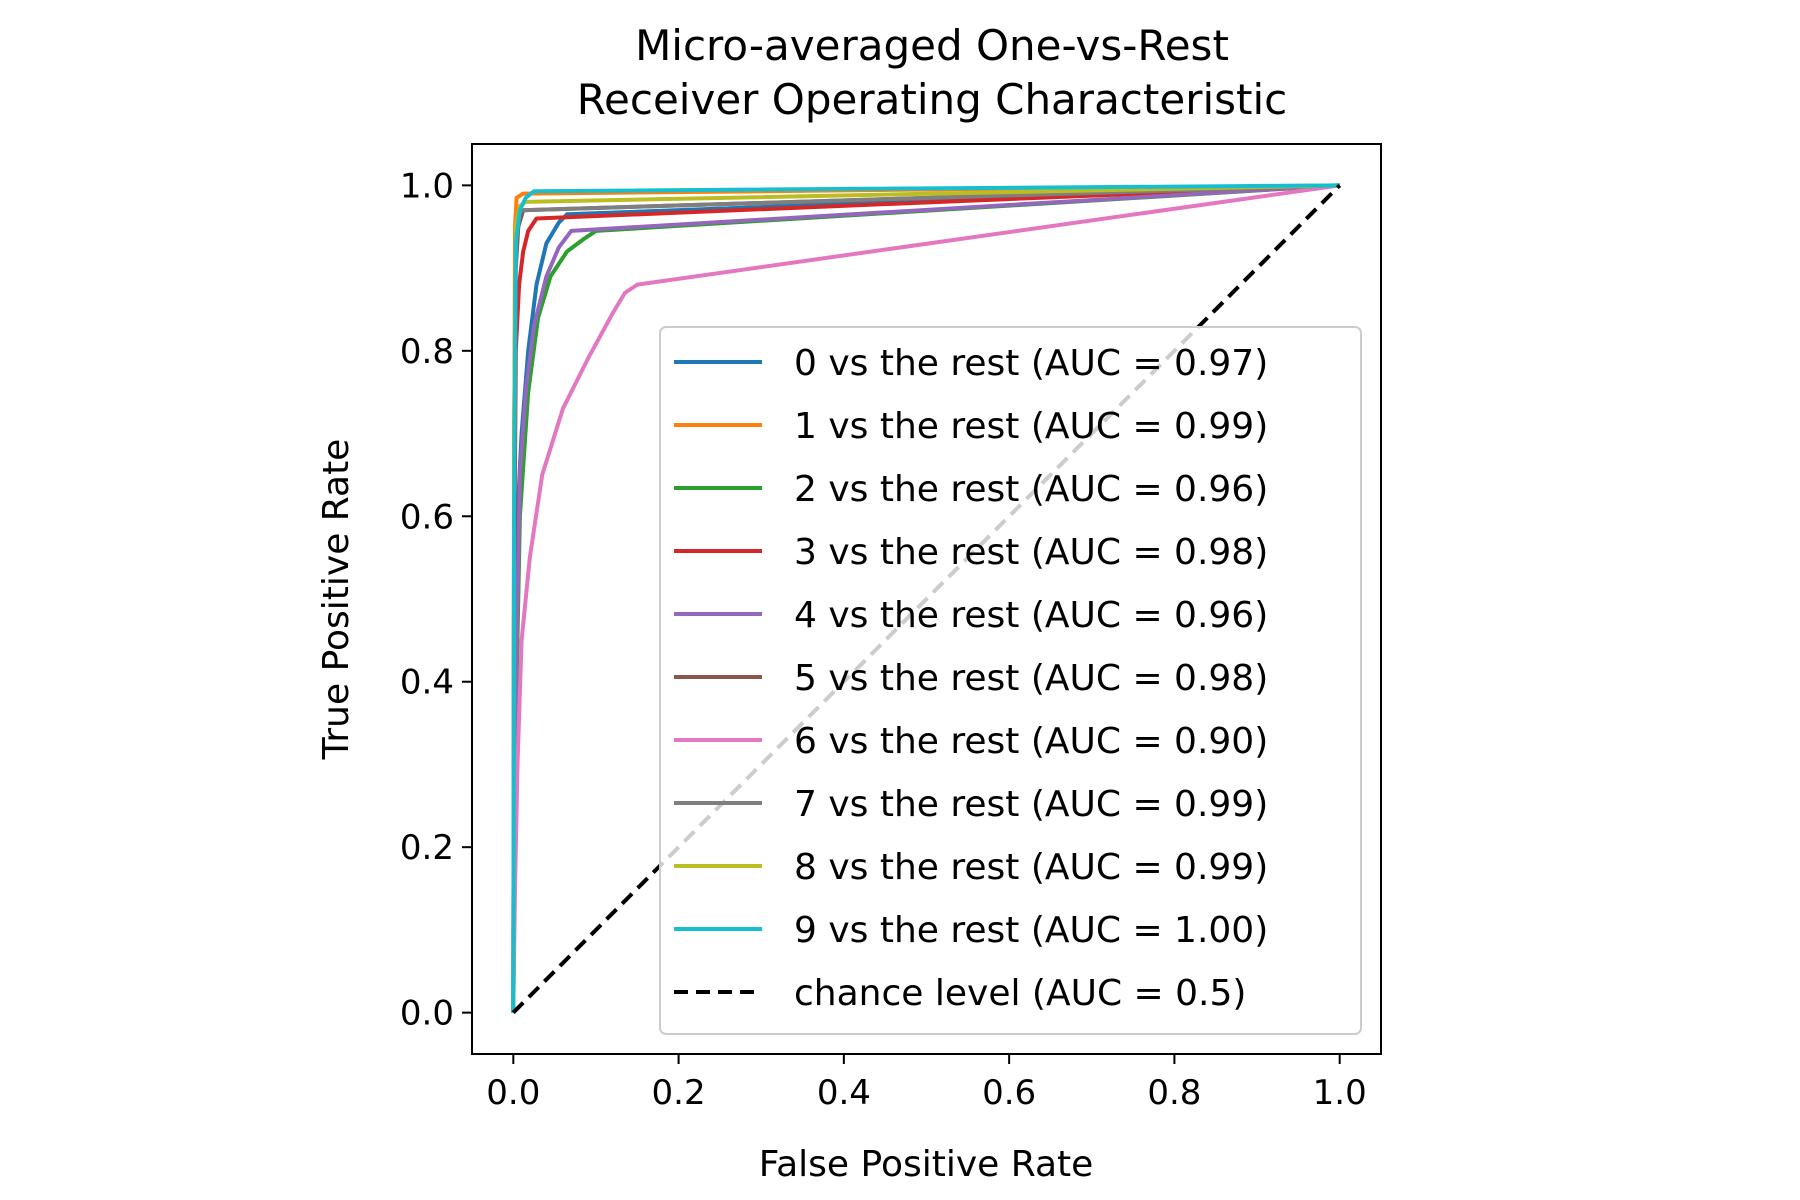 This screenshot has height=1200, width=1800. What do you see at coordinates (427, 683) in the screenshot?
I see `y-tick-label: 0.4` at bounding box center [427, 683].